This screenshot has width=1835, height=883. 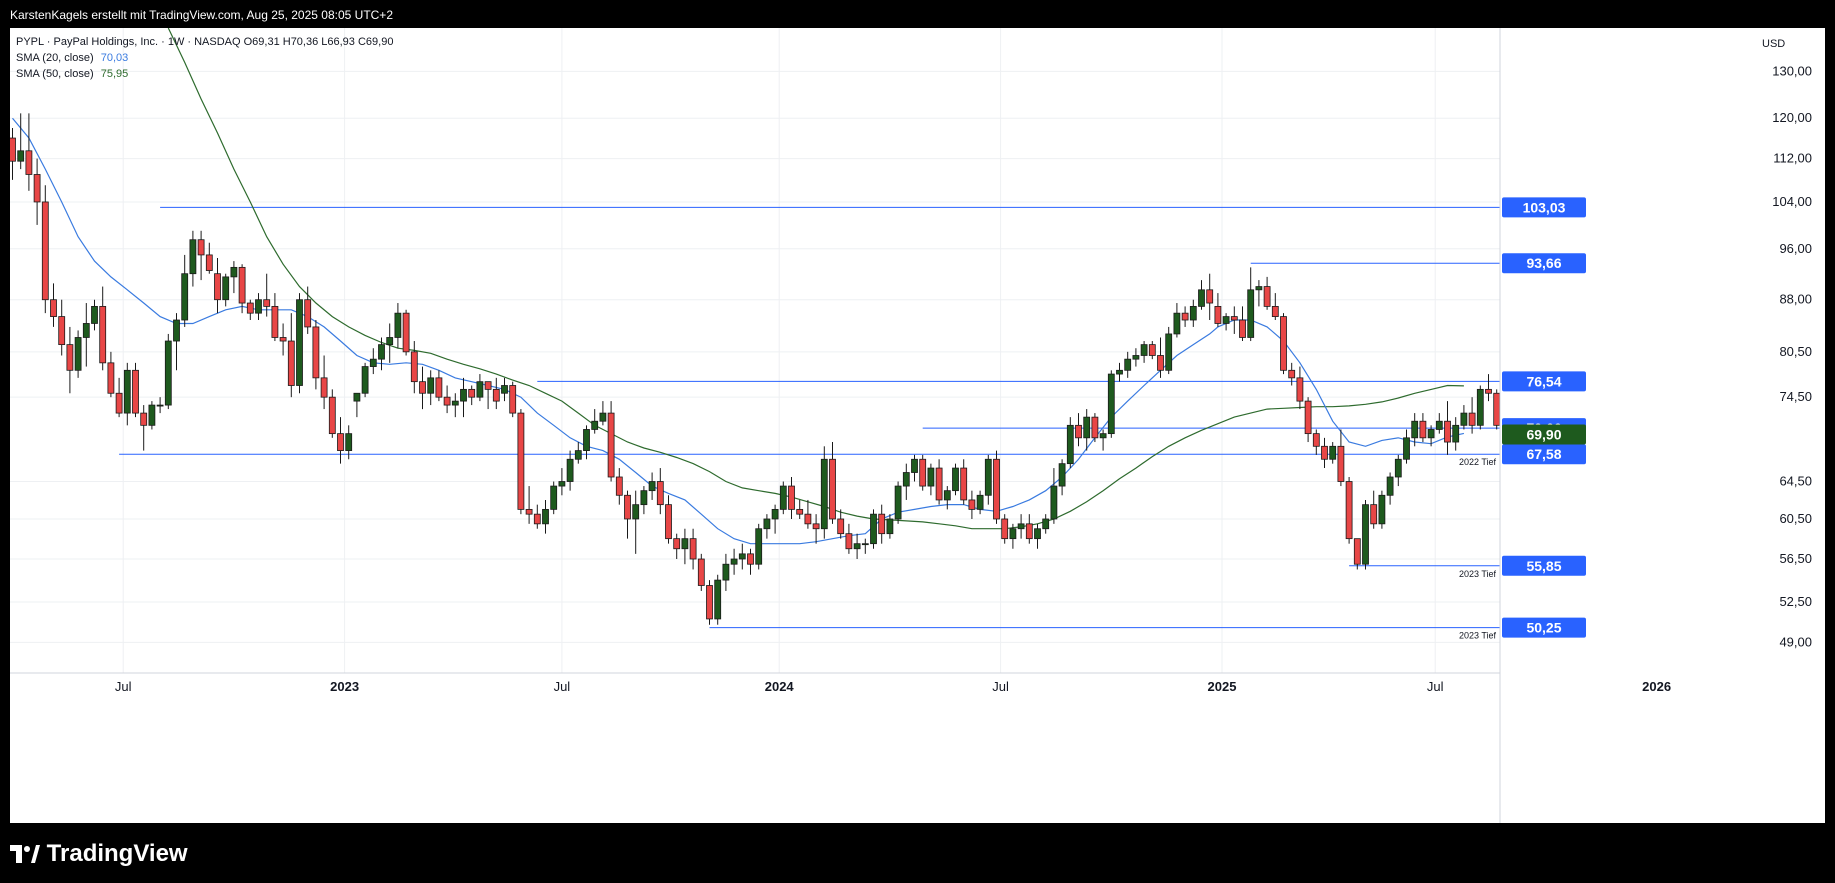 What do you see at coordinates (1795, 351) in the screenshot?
I see `y-tick-label: 80,50` at bounding box center [1795, 351].